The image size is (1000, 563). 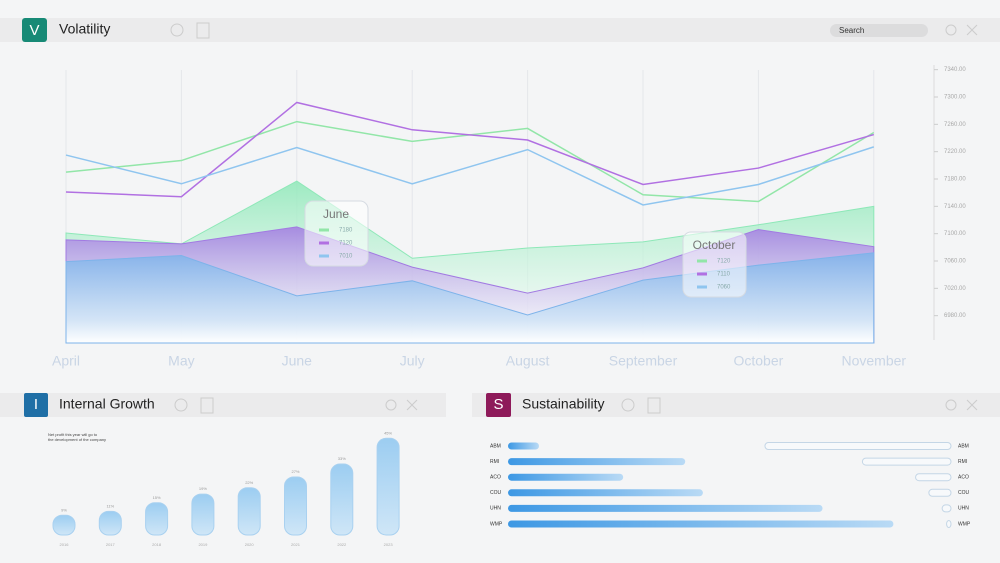 I want to click on y-tick-label: 6980.00, so click(x=955, y=316).